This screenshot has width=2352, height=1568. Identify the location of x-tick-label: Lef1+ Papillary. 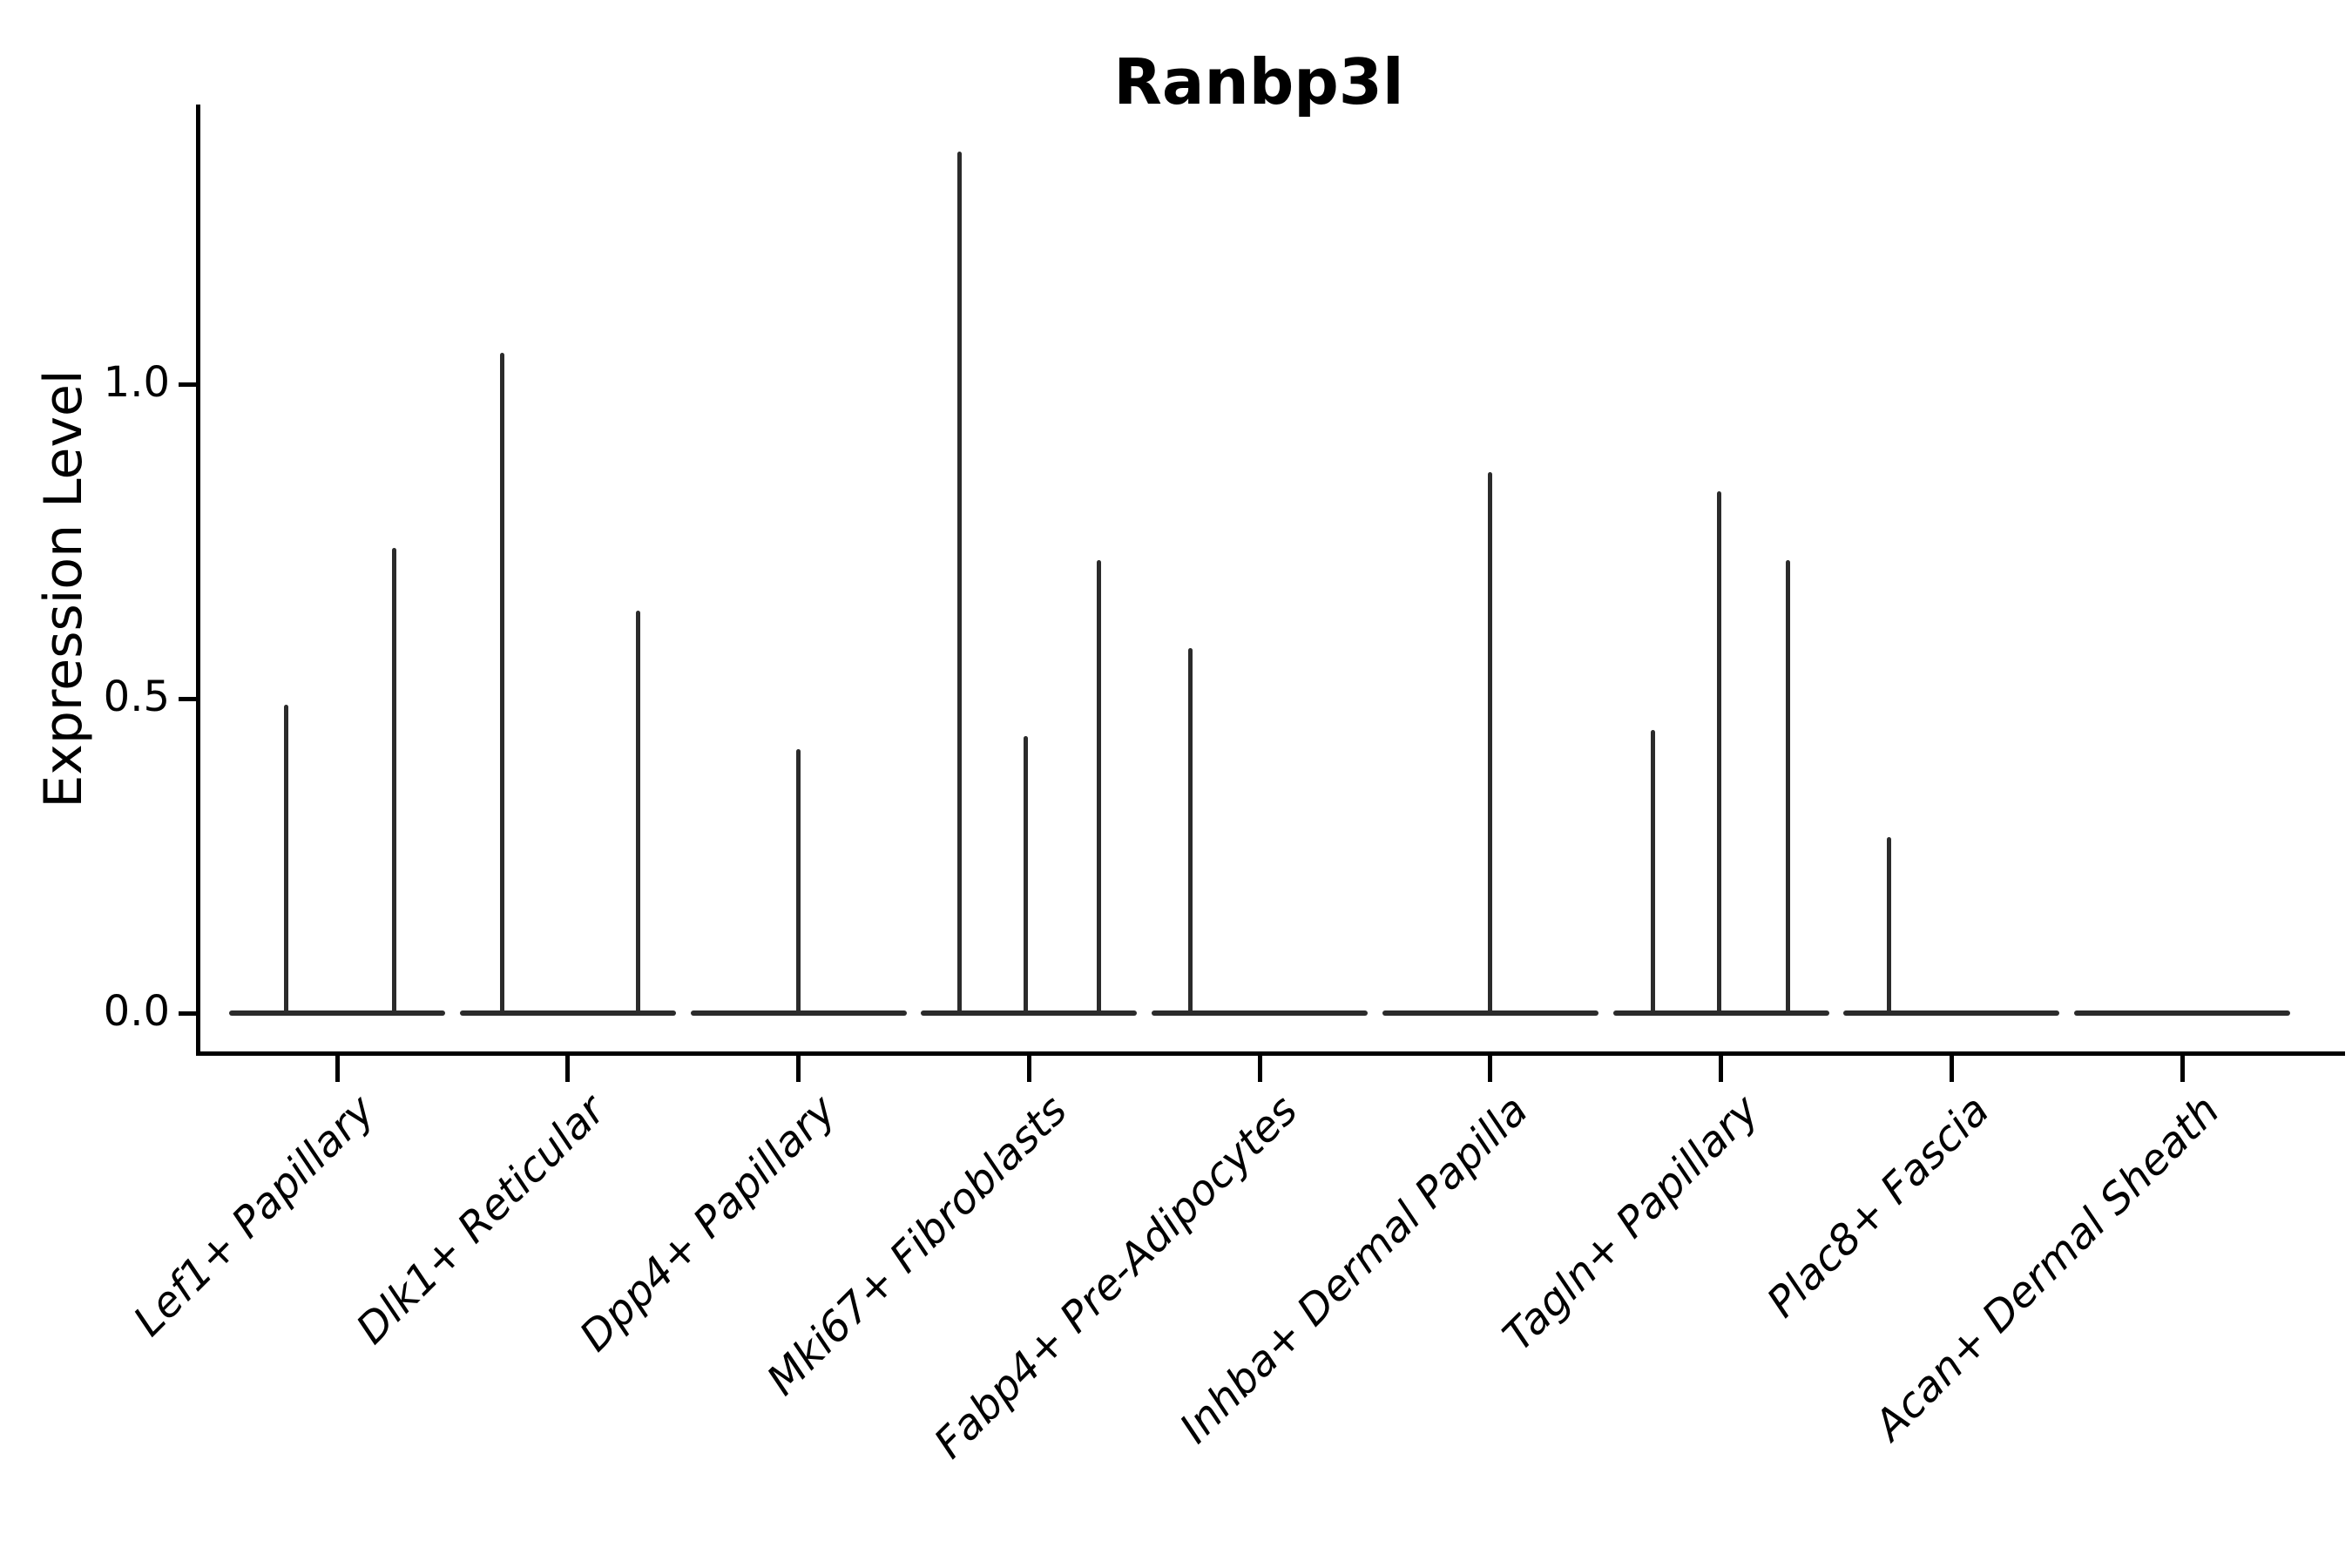
(255, 1215).